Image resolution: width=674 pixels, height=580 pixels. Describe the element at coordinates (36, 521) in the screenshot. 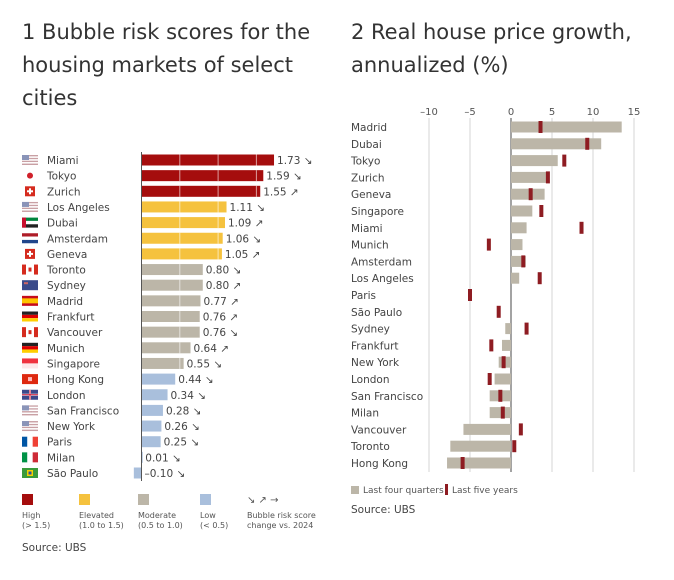

I see `legend-item-high: High (> 1.5)` at that location.